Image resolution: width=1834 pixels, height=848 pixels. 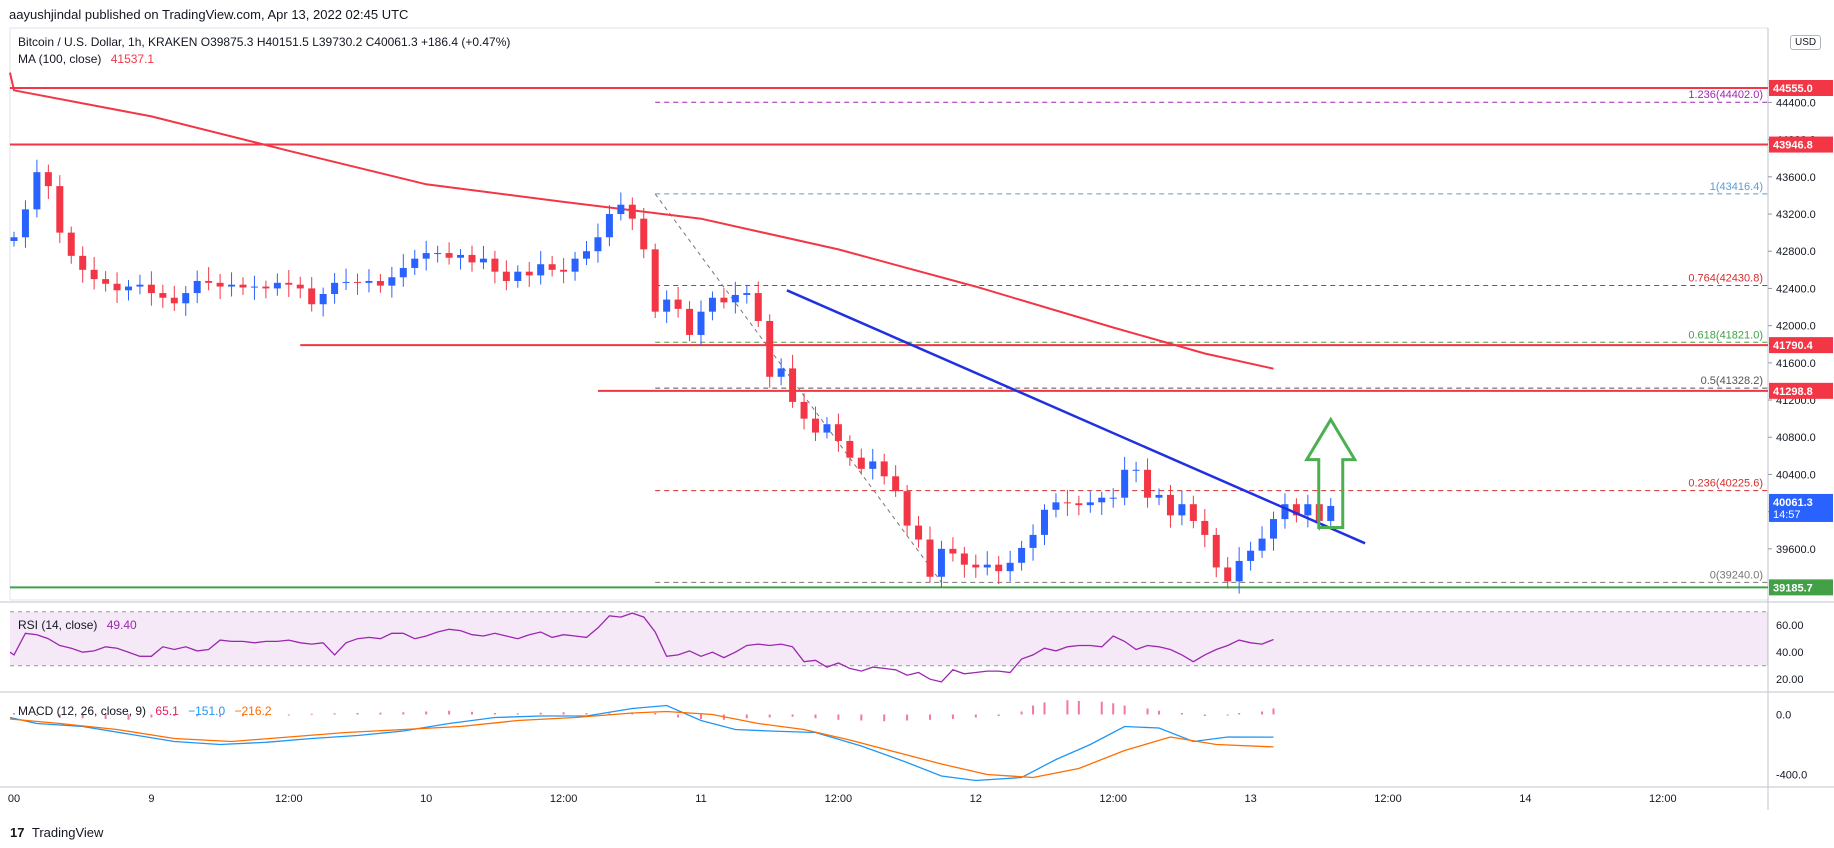 What do you see at coordinates (1725, 484) in the screenshot?
I see `fib-level-label: 0.236(40225.6)` at bounding box center [1725, 484].